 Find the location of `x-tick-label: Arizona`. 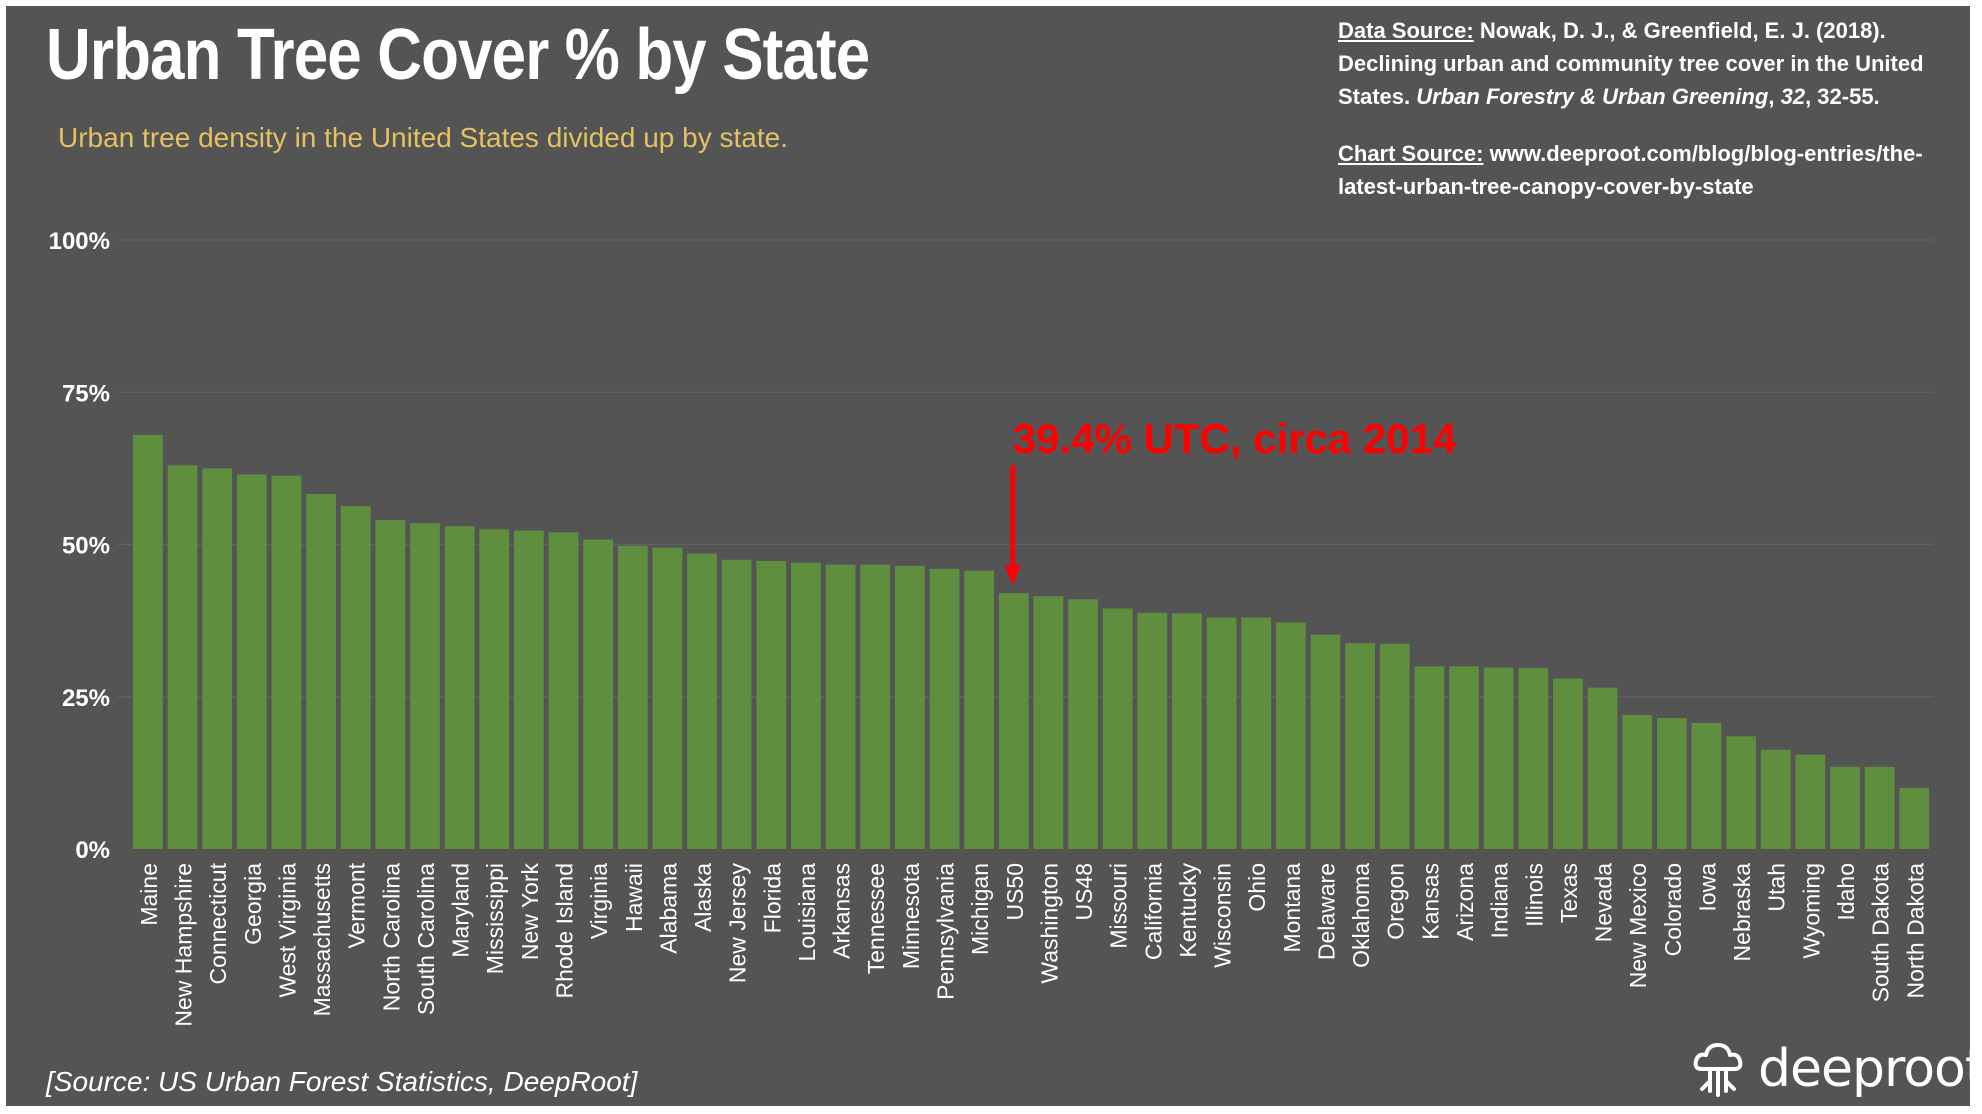

x-tick-label: Arizona is located at coordinates (1465, 902).